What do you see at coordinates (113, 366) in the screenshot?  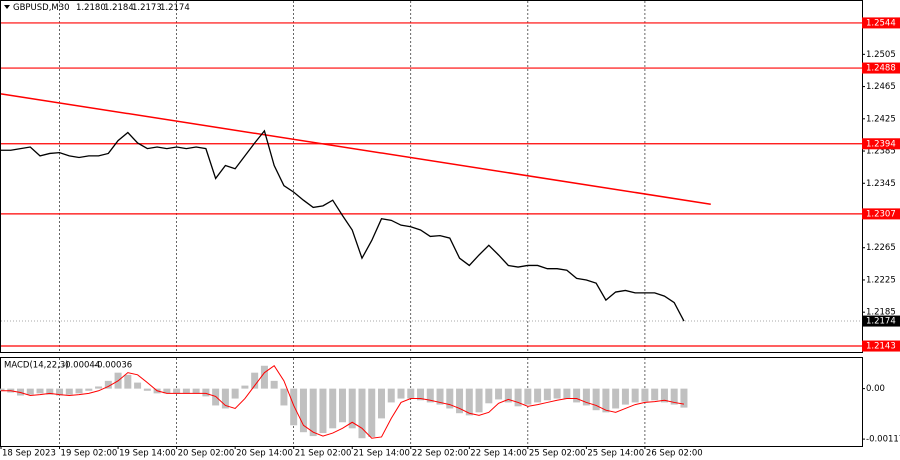 I see `macd-signal-value: -0.00036` at bounding box center [113, 366].